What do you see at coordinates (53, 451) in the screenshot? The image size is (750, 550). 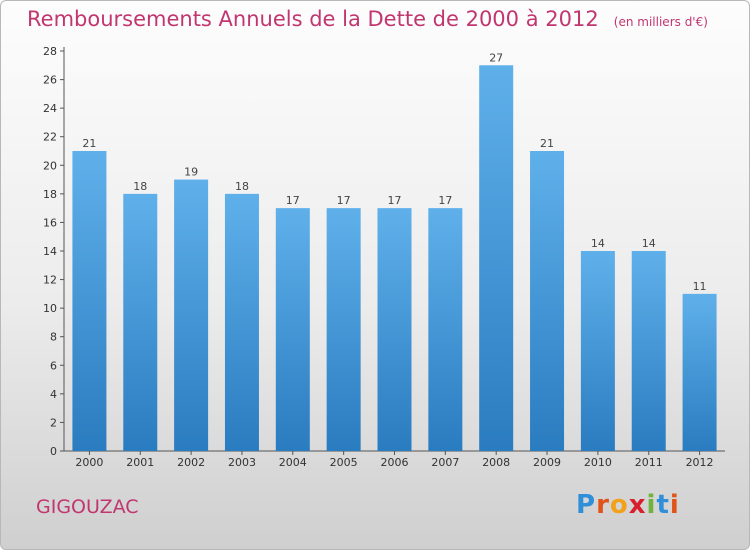 I see `y-tick-label: 0` at bounding box center [53, 451].